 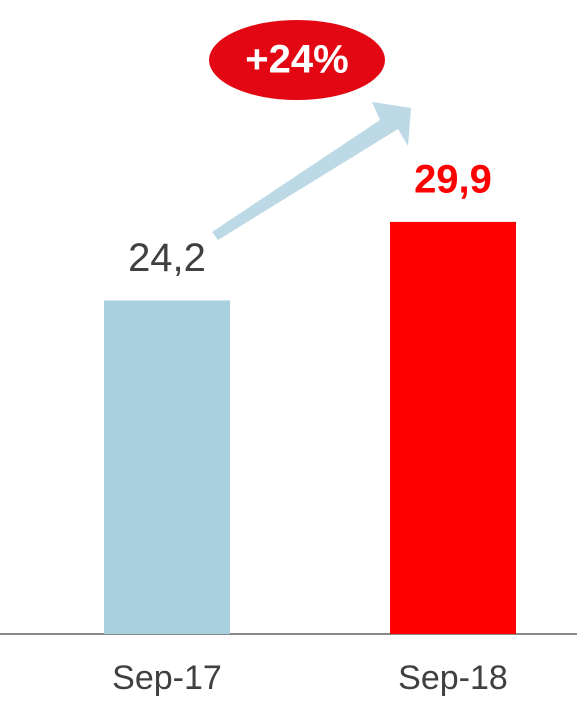 I want to click on value-label: 29,9, so click(x=453, y=179).